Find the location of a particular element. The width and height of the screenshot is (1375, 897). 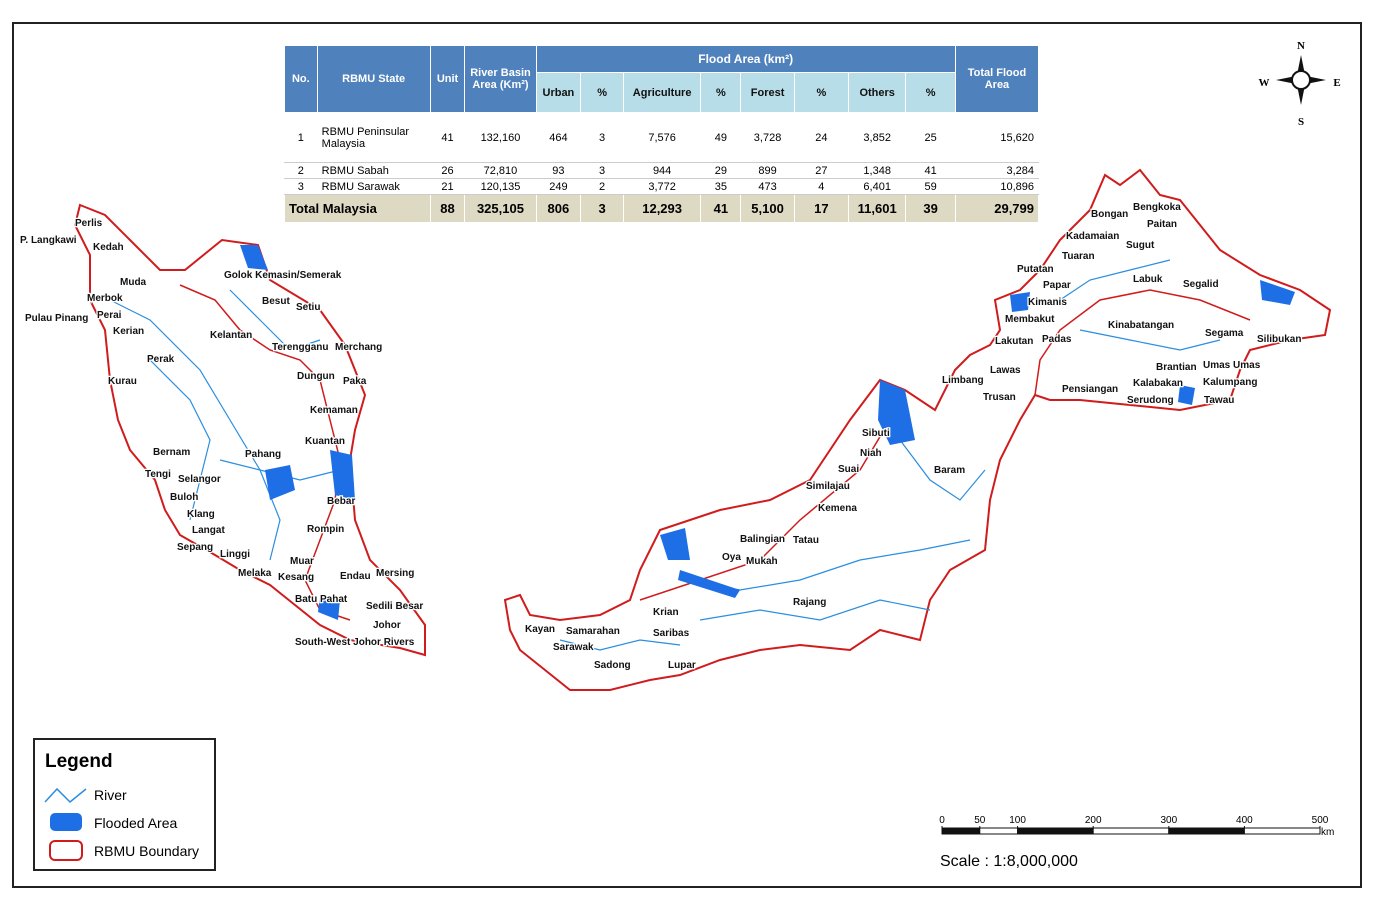

basin-label: Kemaman is located at coordinates (334, 410).